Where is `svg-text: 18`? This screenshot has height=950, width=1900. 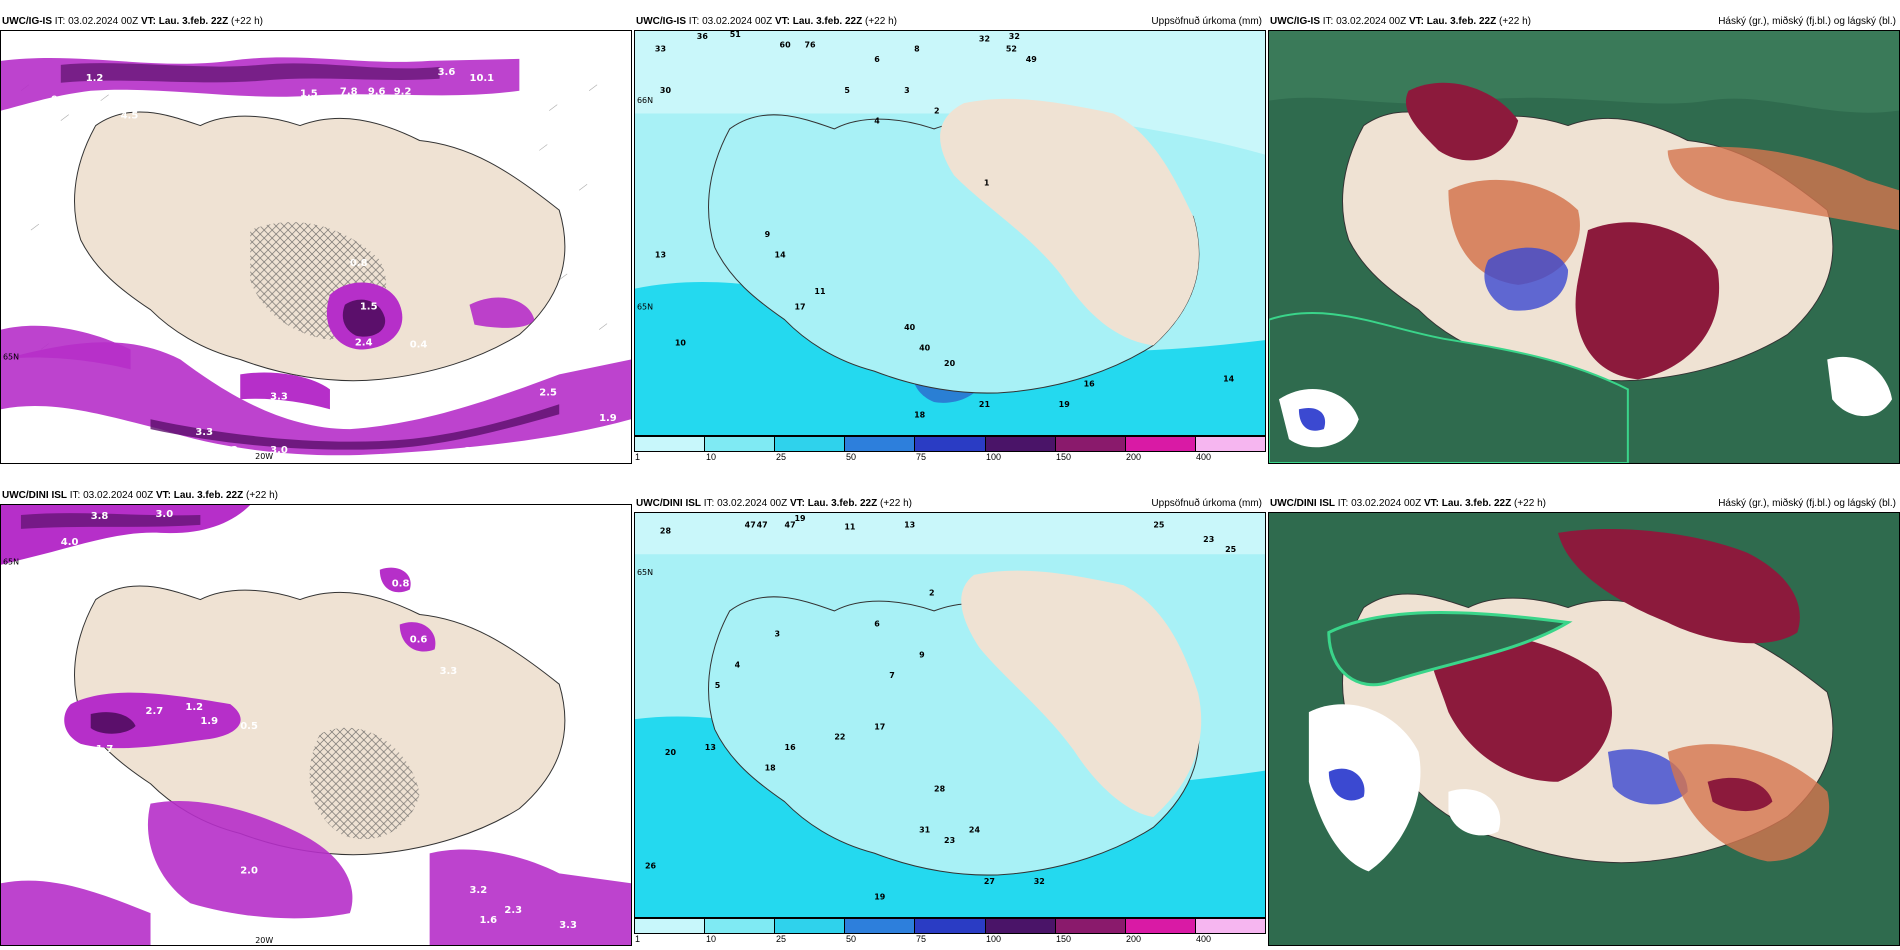 svg-text: 18 is located at coordinates (919, 414).